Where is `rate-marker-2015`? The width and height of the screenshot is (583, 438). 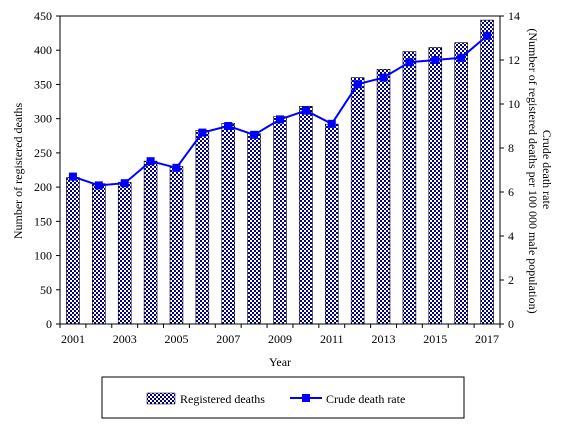 rate-marker-2015 is located at coordinates (435, 60).